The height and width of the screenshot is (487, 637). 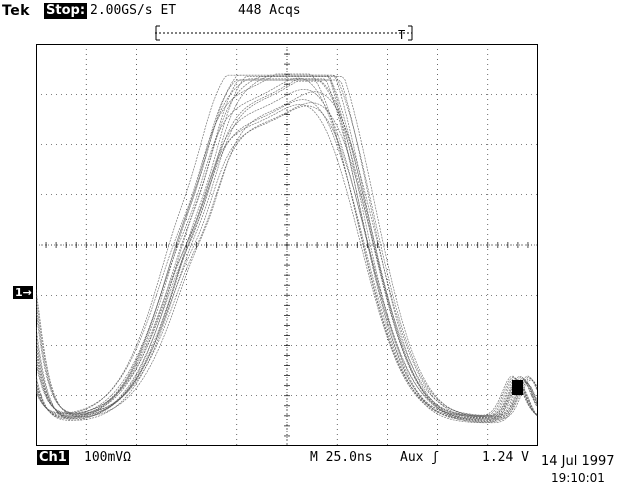 I want to click on record-view-indicator: T, so click(x=284, y=33).